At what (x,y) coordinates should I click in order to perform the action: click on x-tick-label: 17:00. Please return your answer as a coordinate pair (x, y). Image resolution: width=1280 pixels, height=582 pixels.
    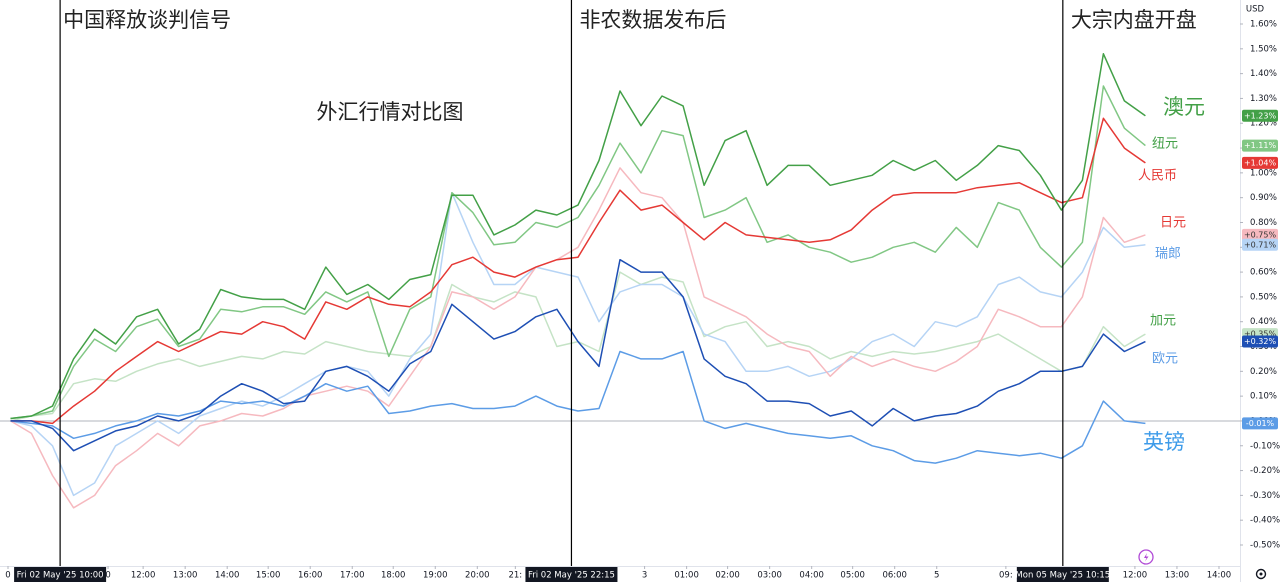
    Looking at the image, I should click on (352, 576).